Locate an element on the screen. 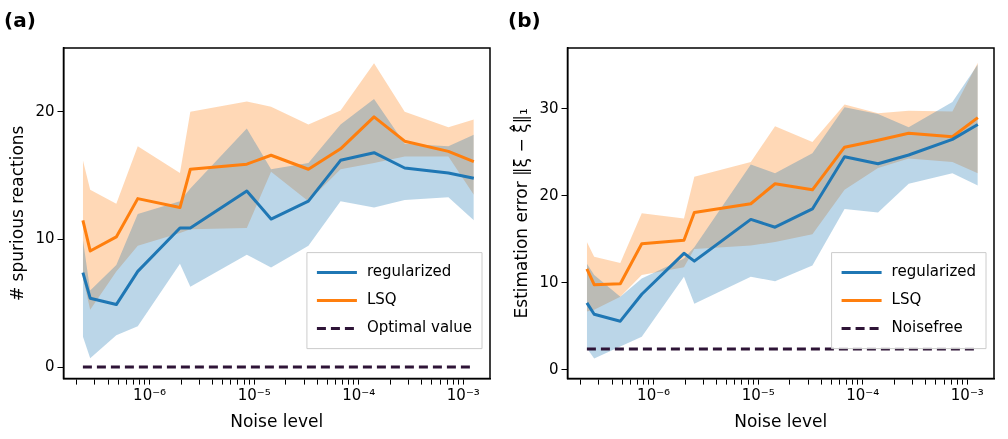 This screenshot has width=1008, height=439. chart-title: (a) is located at coordinates (20, 20).